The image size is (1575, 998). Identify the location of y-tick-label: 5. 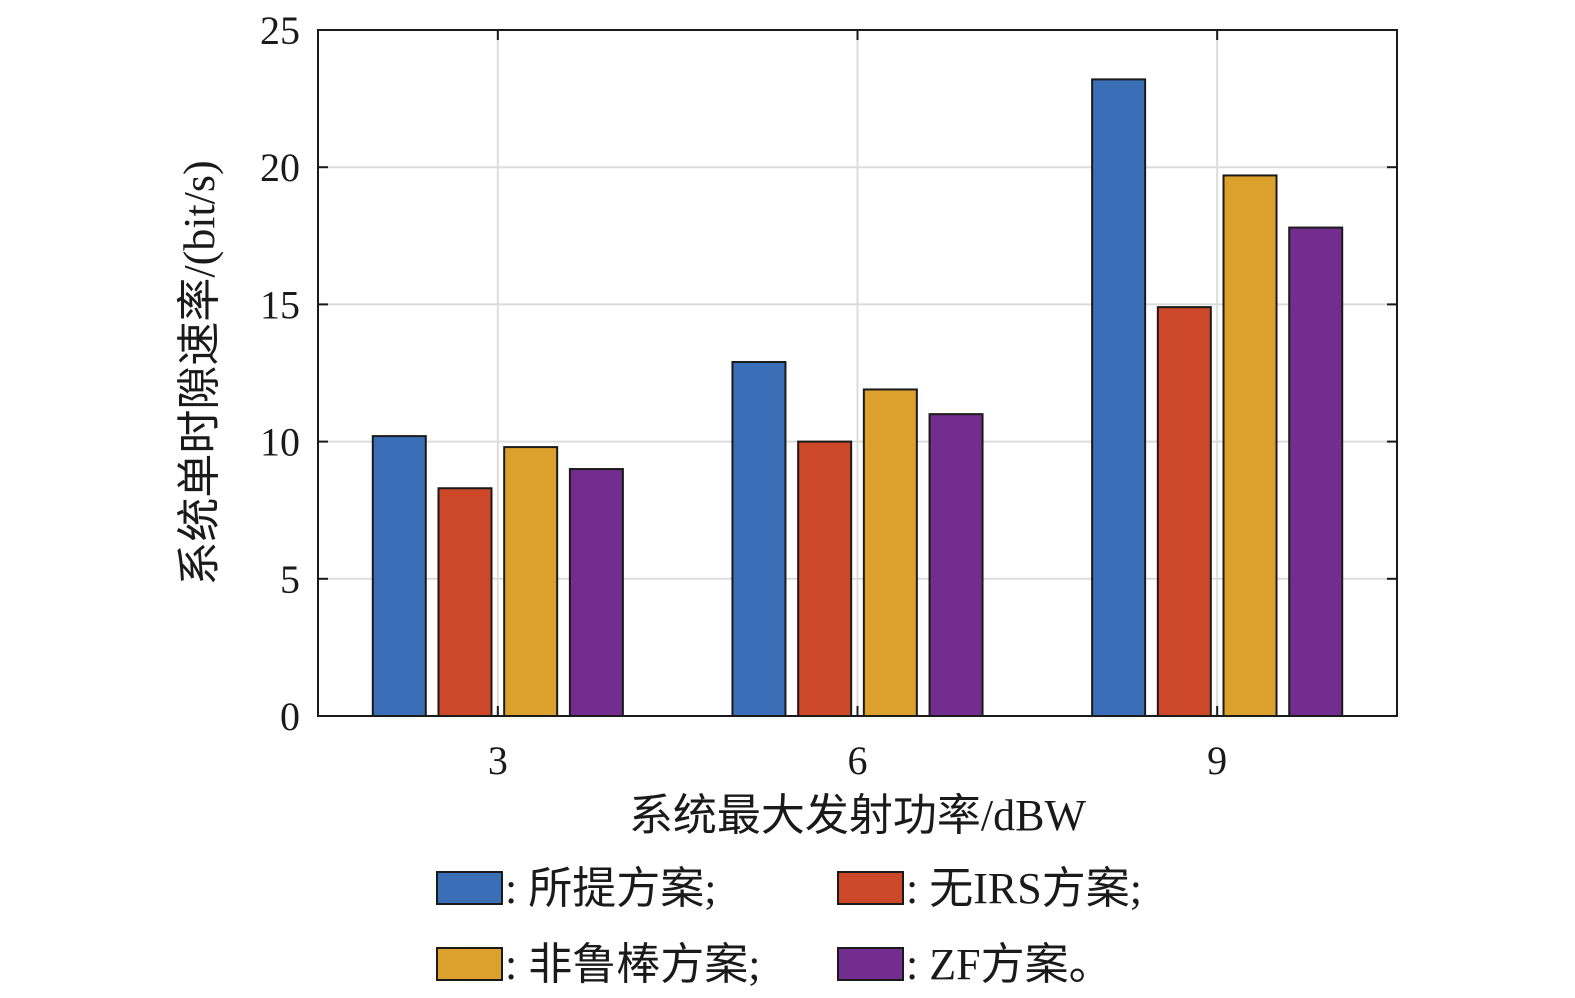
(290, 579).